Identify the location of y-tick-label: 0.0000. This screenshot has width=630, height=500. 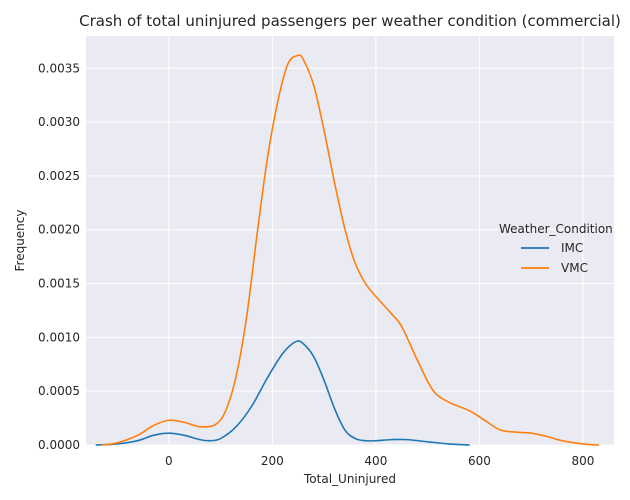
(59, 445).